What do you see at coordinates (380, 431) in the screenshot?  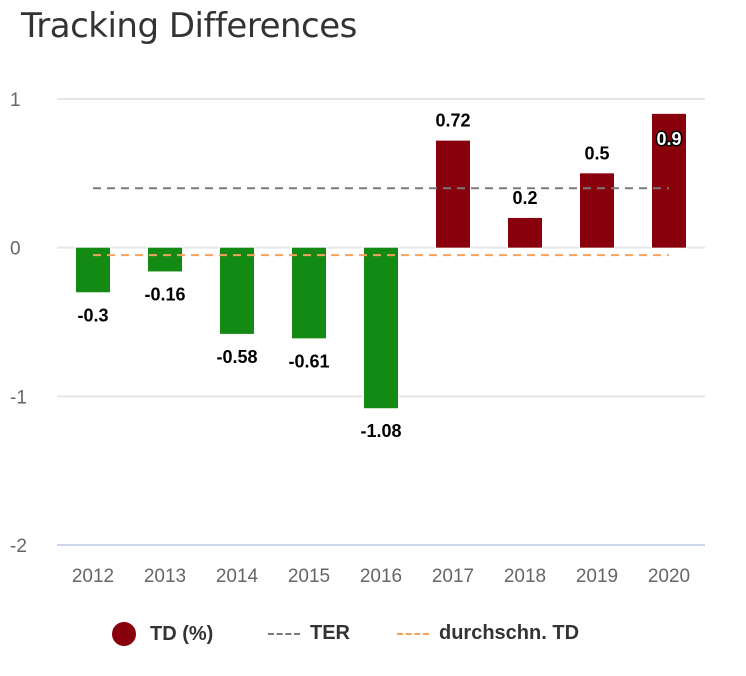 I see `data-label: -1.08` at bounding box center [380, 431].